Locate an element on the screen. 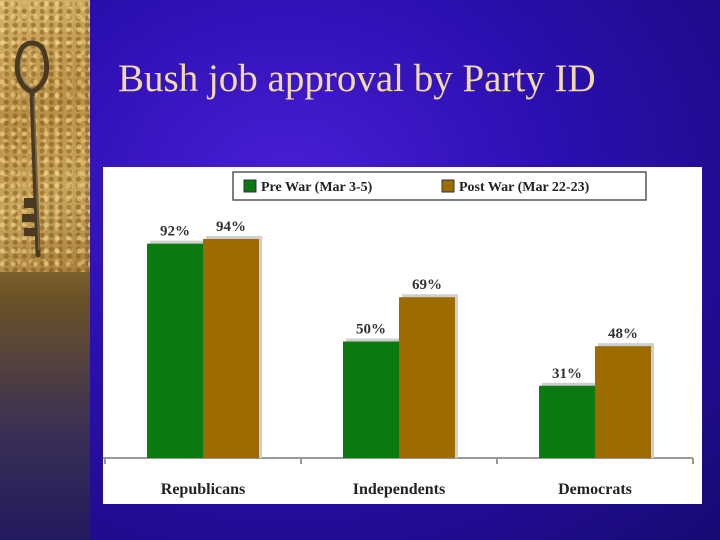 This screenshot has height=540, width=720. legend: Pre War (Mar 3-5) Post War (Mar 22-23) is located at coordinates (439, 186).